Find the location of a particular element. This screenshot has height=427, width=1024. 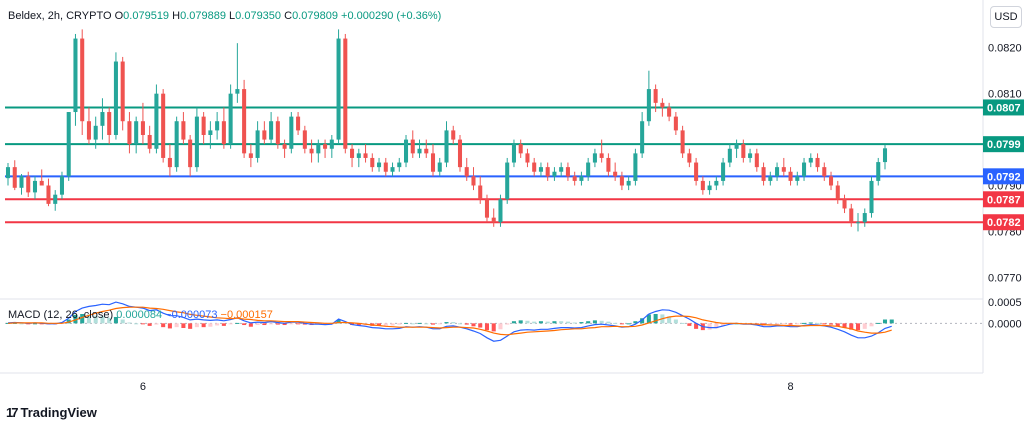

tradingview-logo: 17 TradingView is located at coordinates (51, 412).